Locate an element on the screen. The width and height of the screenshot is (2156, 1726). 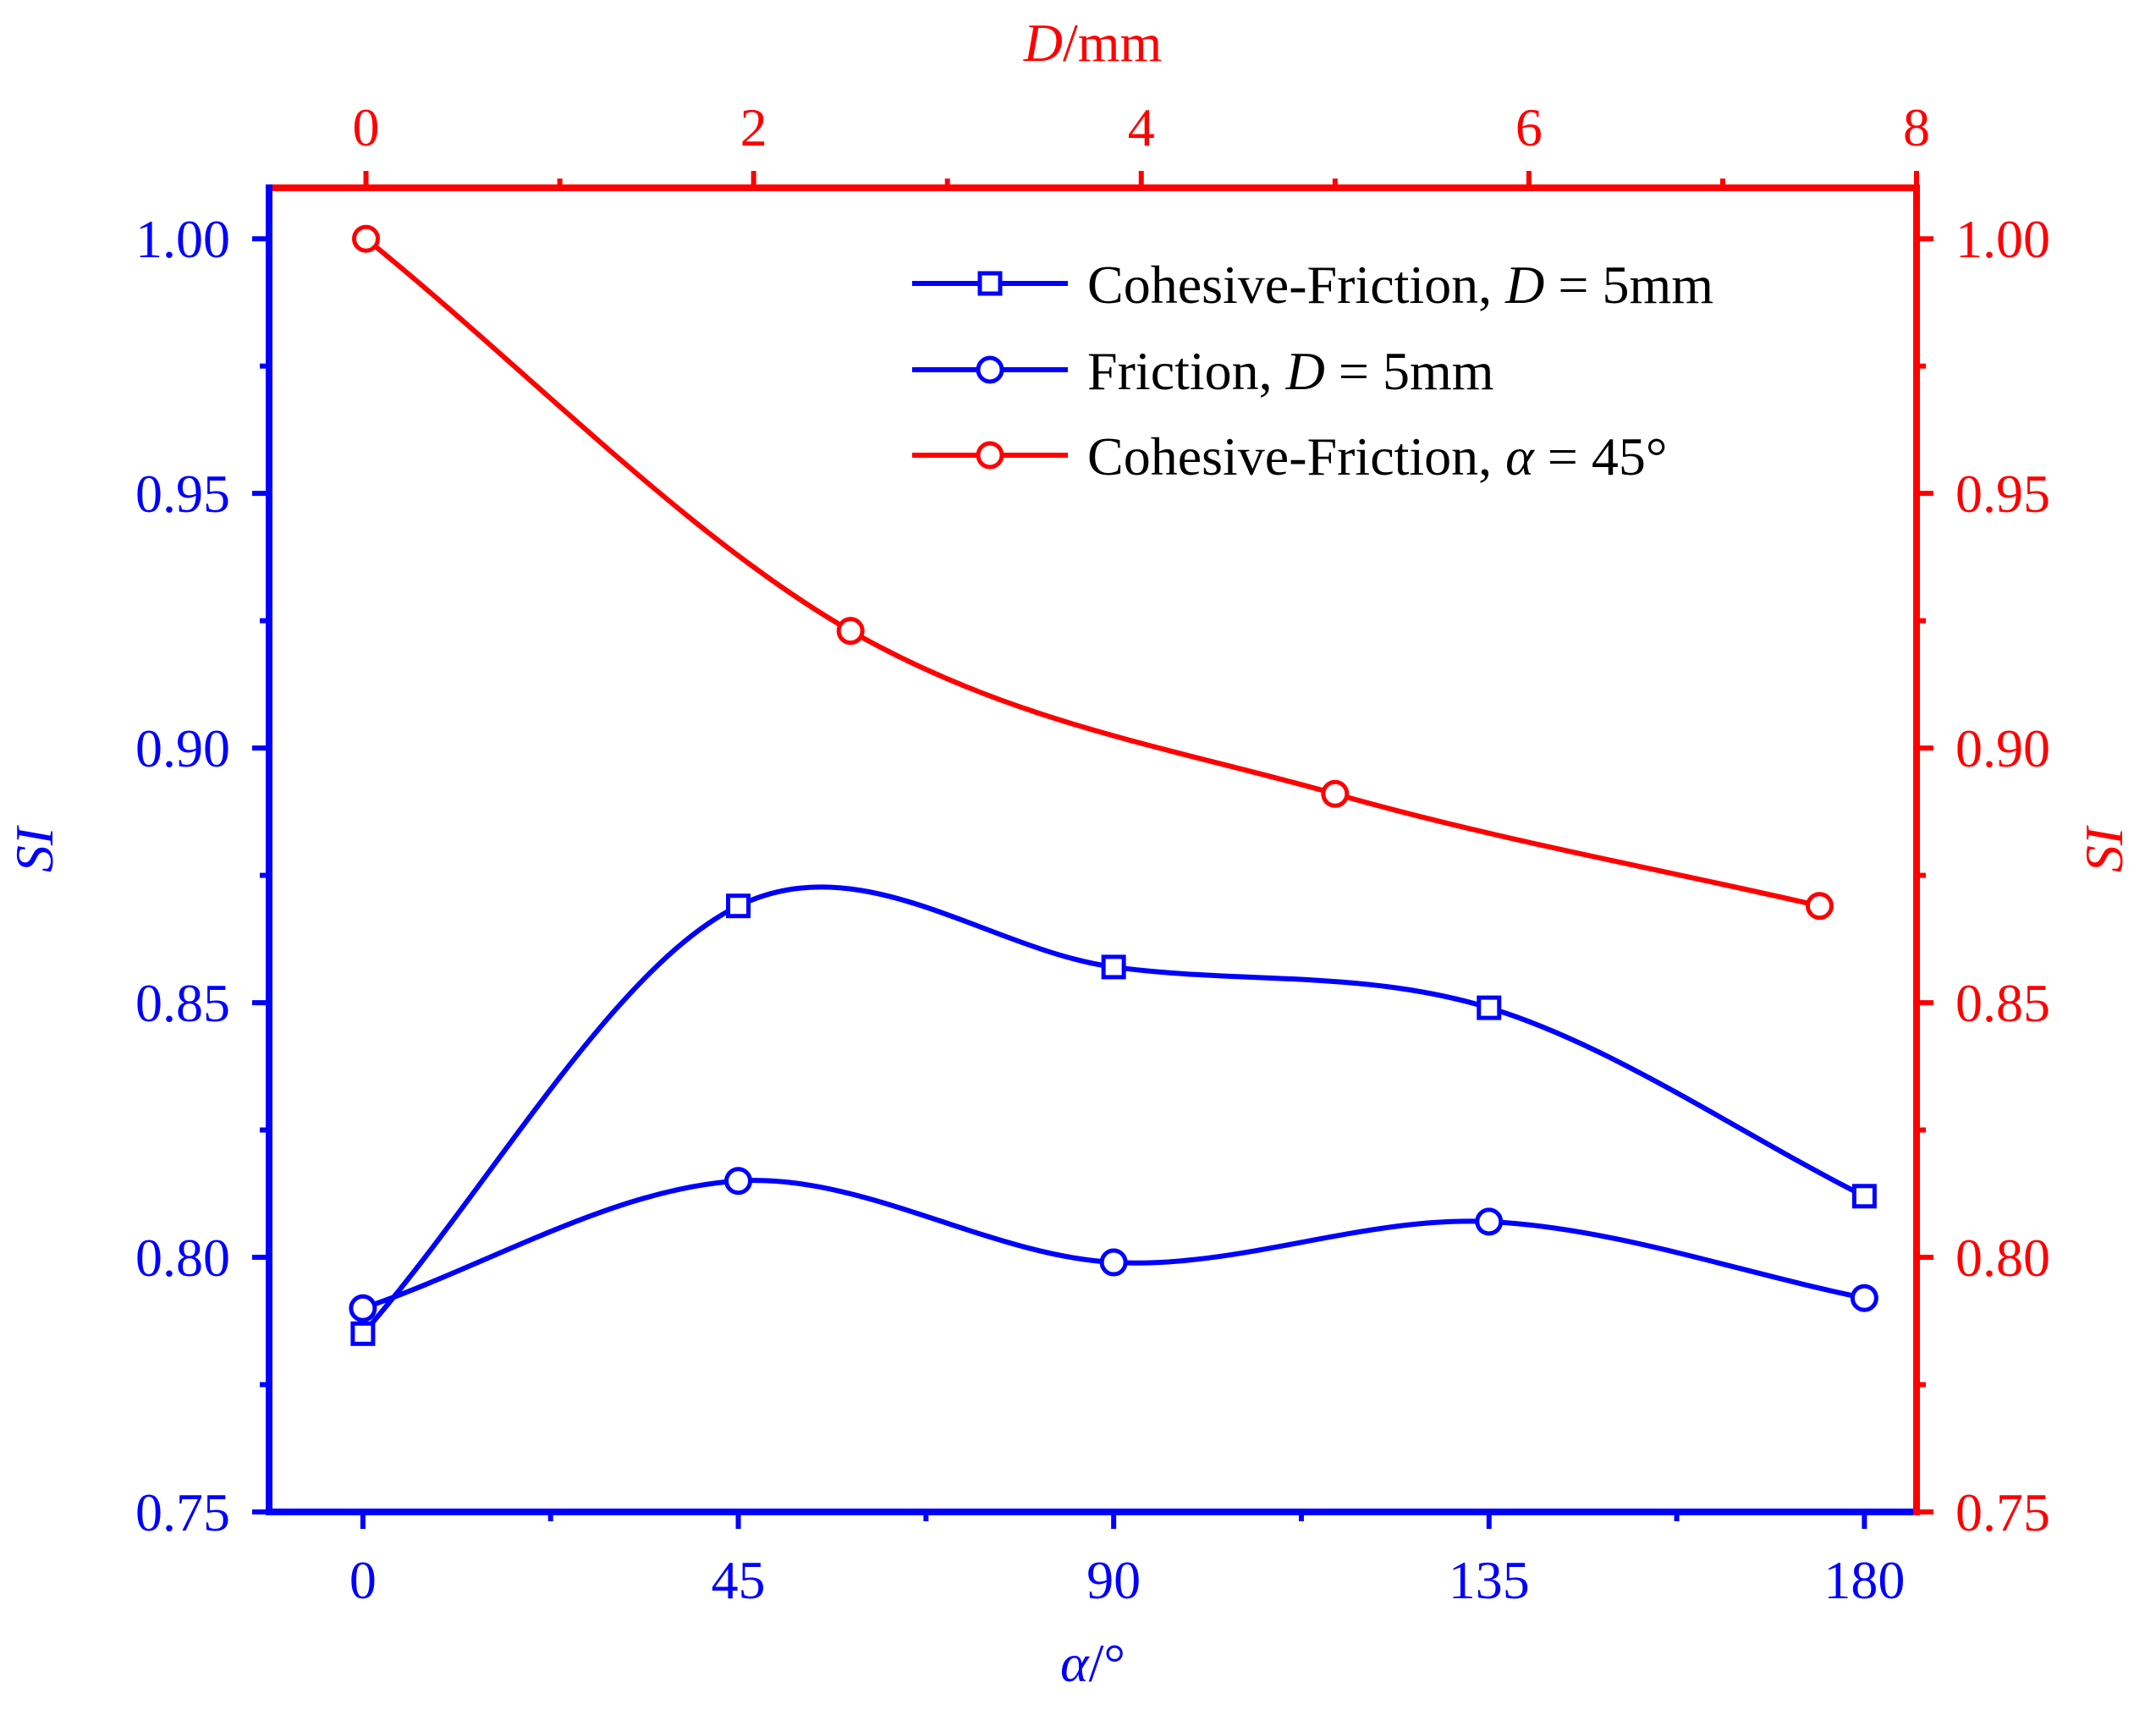
y-left-tick-label: 0.85 is located at coordinates (182, 1003).